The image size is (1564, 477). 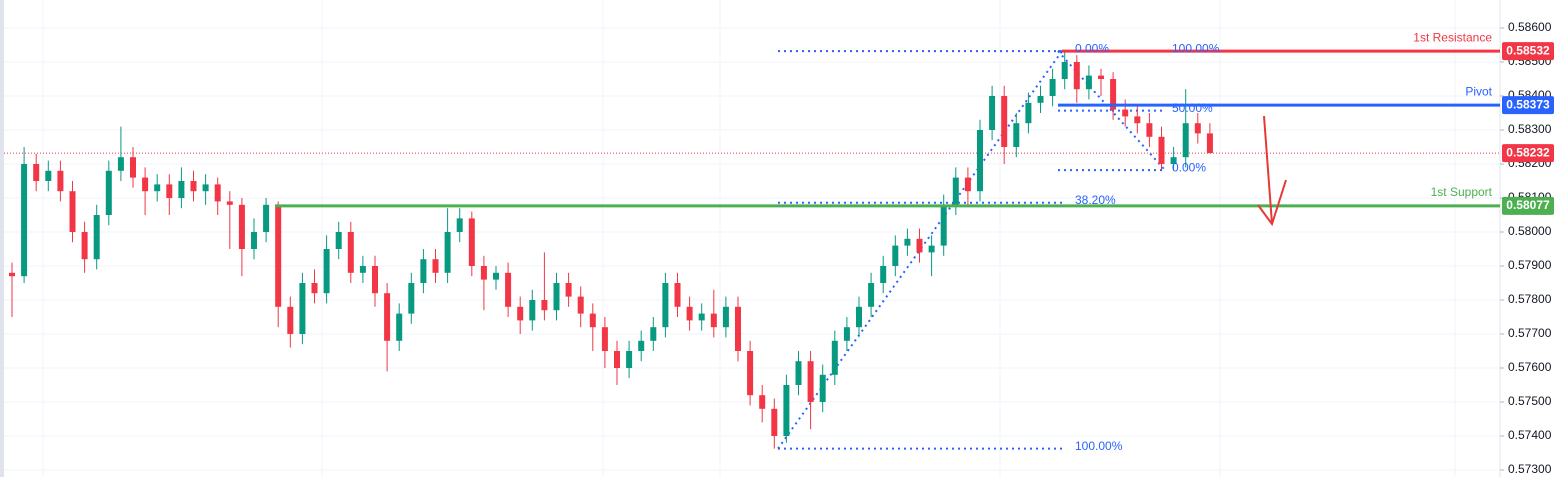 I want to click on level-name: Pivot, so click(x=1478, y=91).